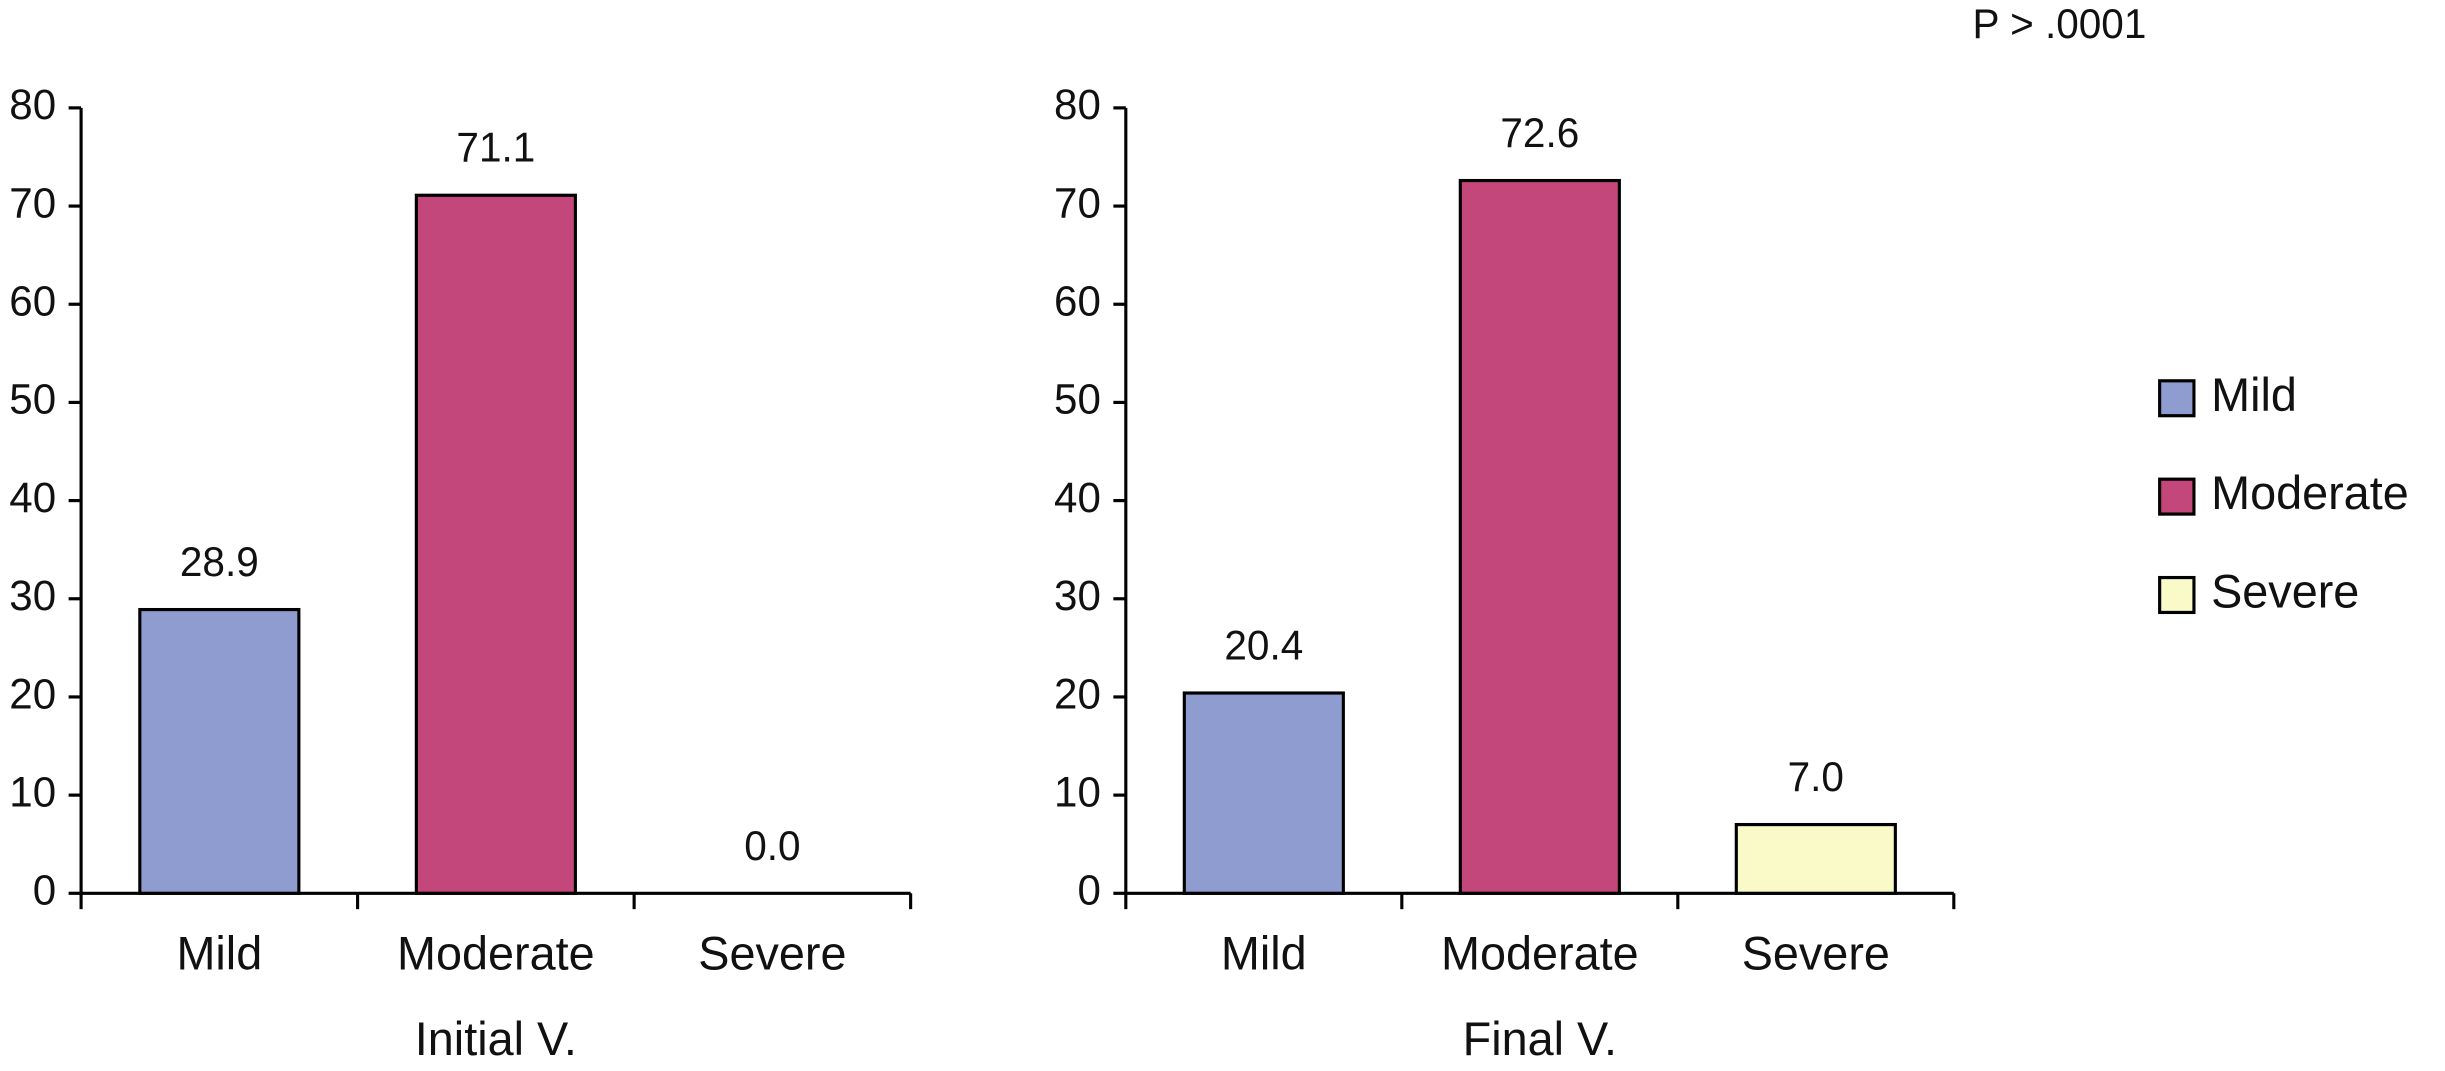 Image resolution: width=2445 pixels, height=1071 pixels. I want to click on legend-label: Mild, so click(2254, 394).